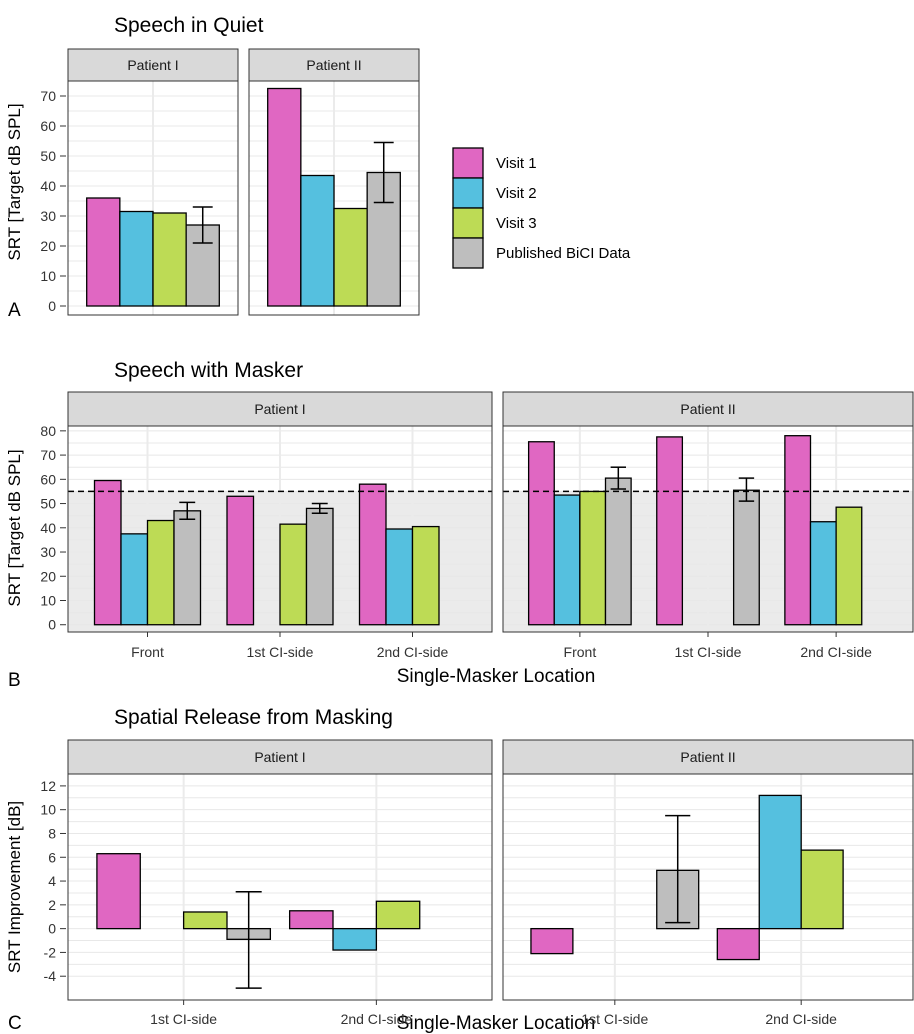  Describe the element at coordinates (516, 163) in the screenshot. I see `legend-label: Visit 1` at that location.